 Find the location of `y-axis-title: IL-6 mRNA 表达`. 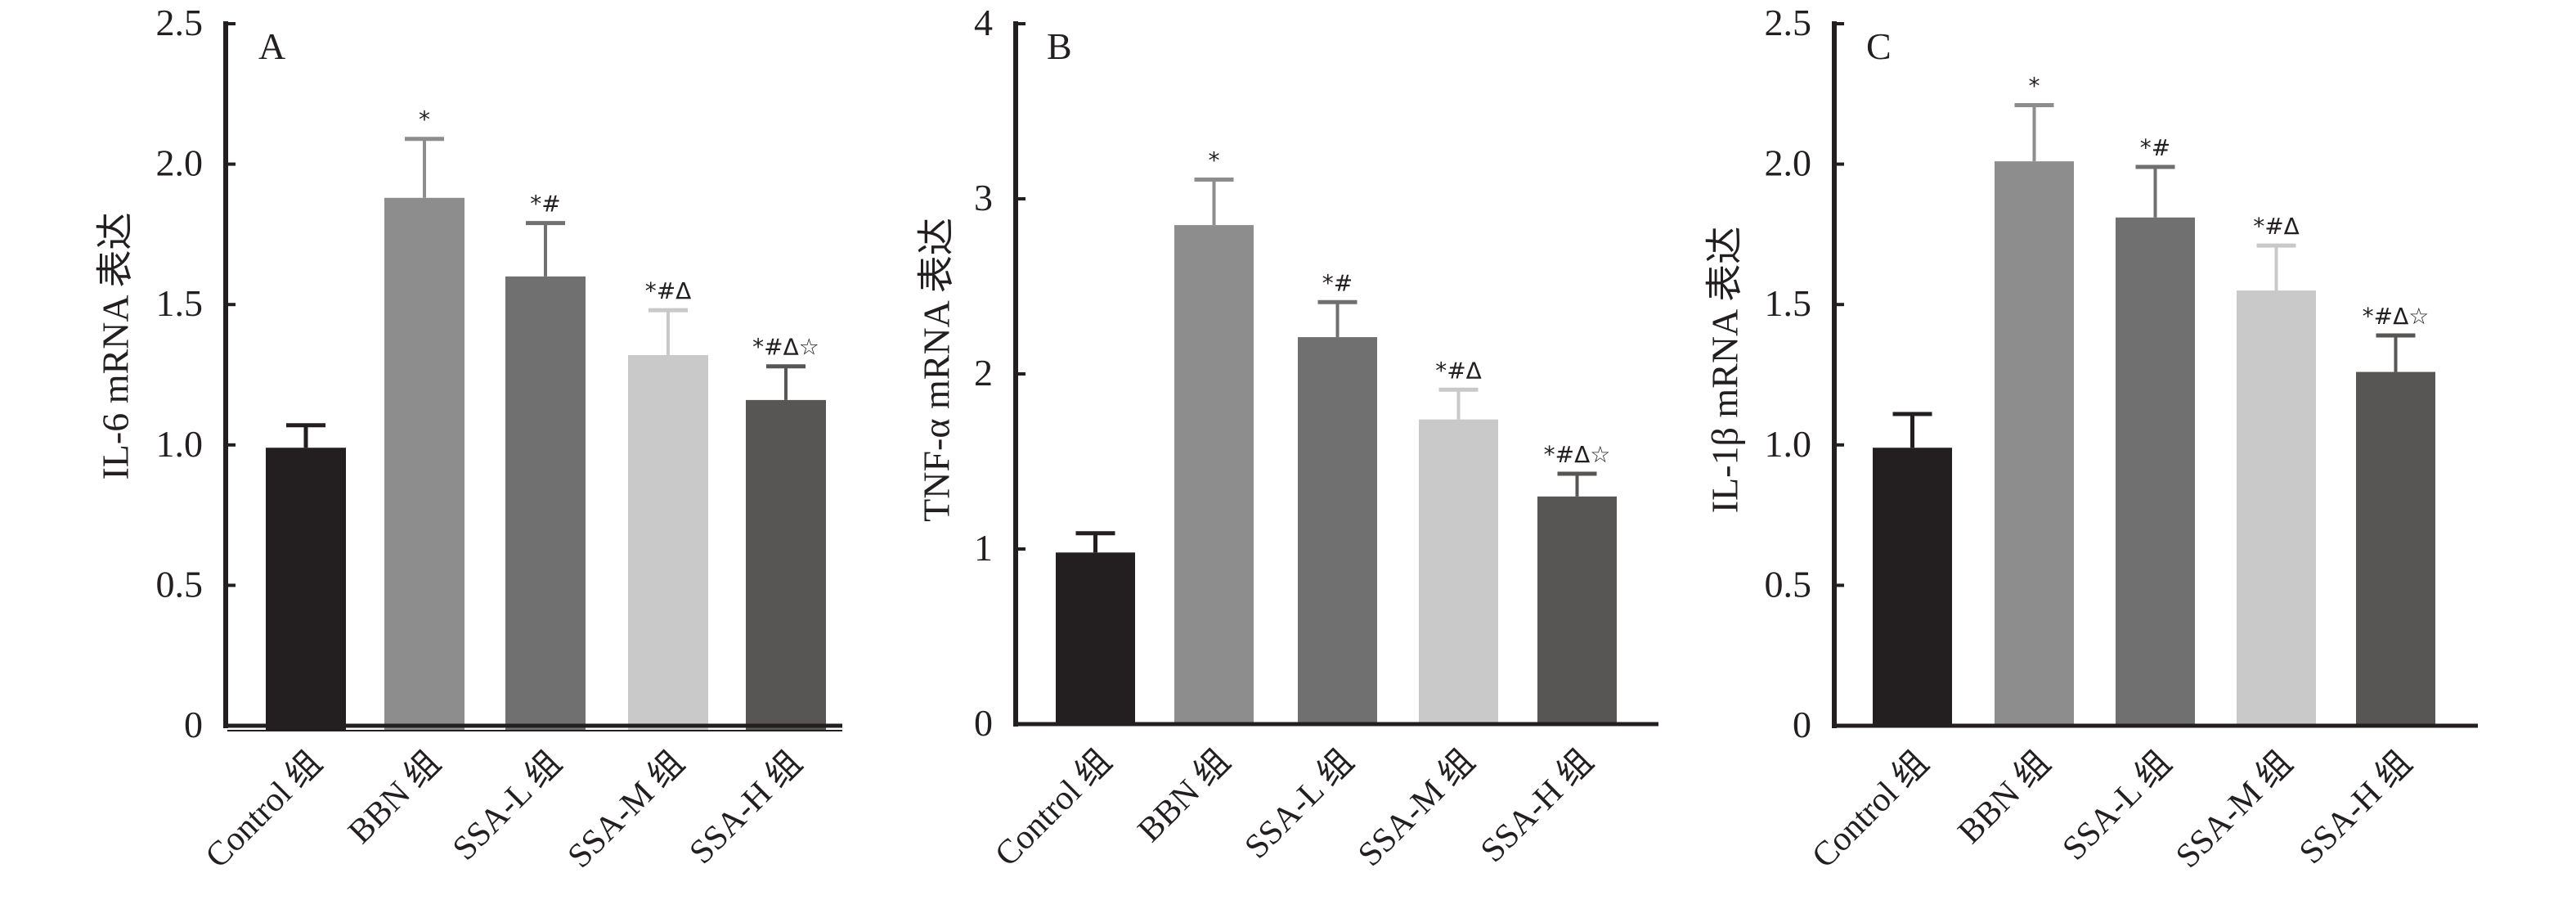

y-axis-title: IL-6 mRNA 表达 is located at coordinates (116, 346).